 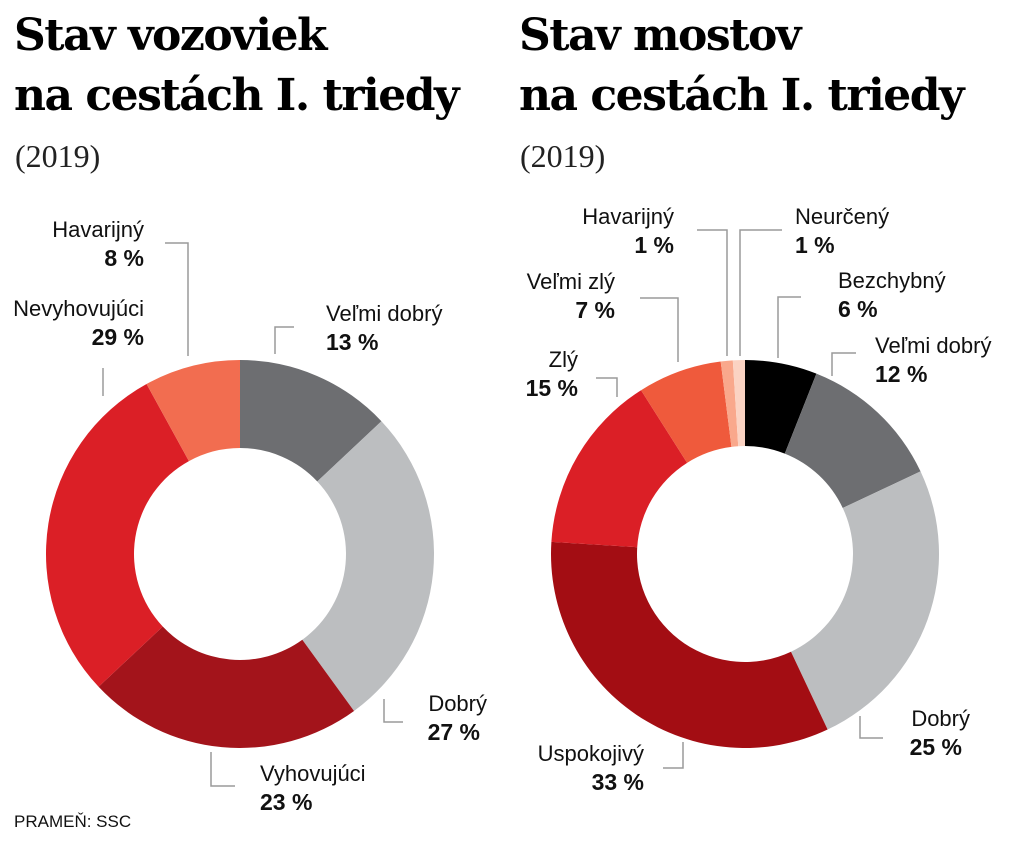 I want to click on chart-2-subtitle: (2019), so click(x=563, y=156).